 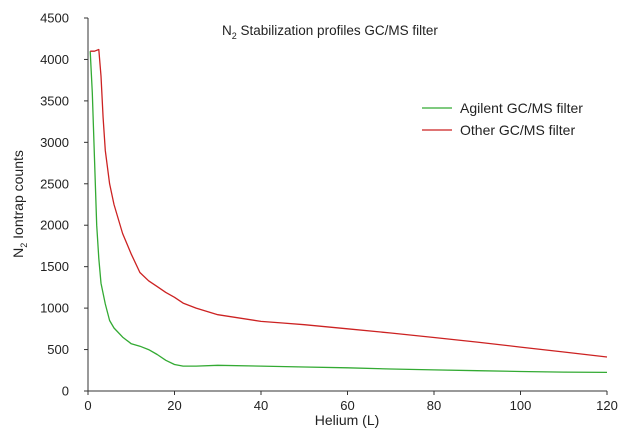 I want to click on y-ticks: 0 500 1000 1500 2000 2500 3000 3500 4000 4500, so click(x=64, y=205).